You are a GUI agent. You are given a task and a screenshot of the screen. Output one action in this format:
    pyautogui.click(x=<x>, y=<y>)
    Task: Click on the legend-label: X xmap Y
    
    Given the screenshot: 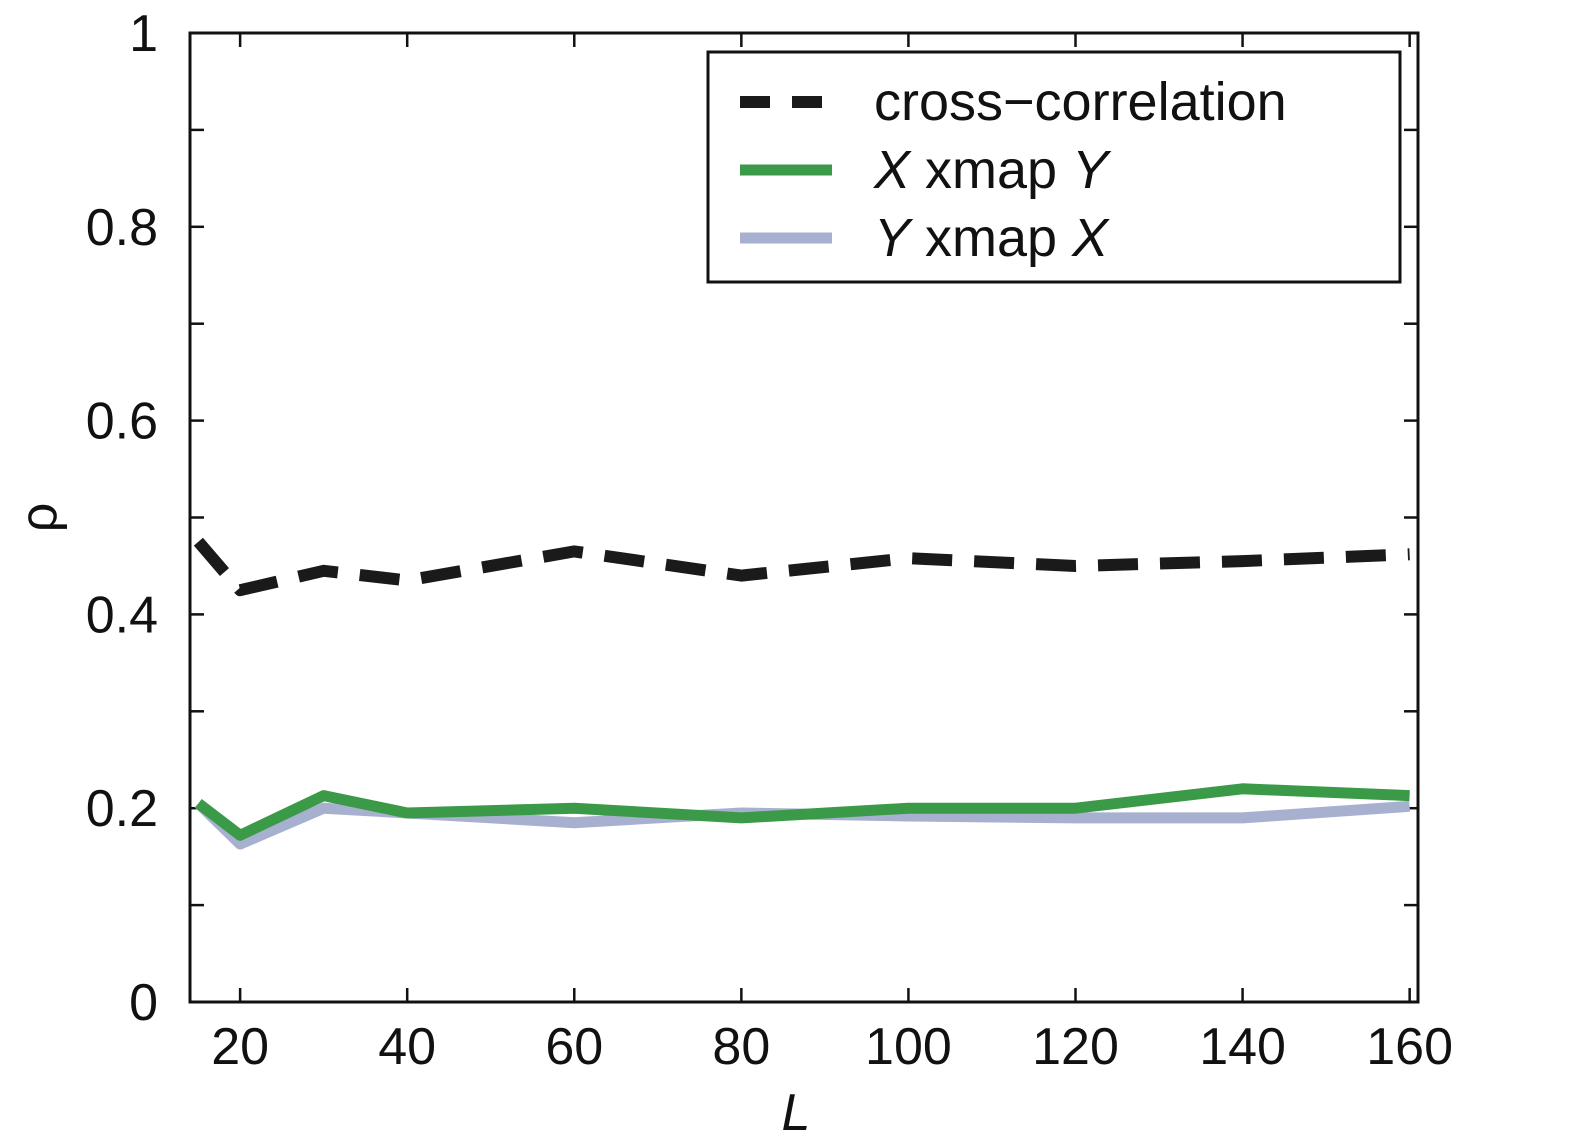 What is the action you would take?
    pyautogui.click(x=992, y=170)
    